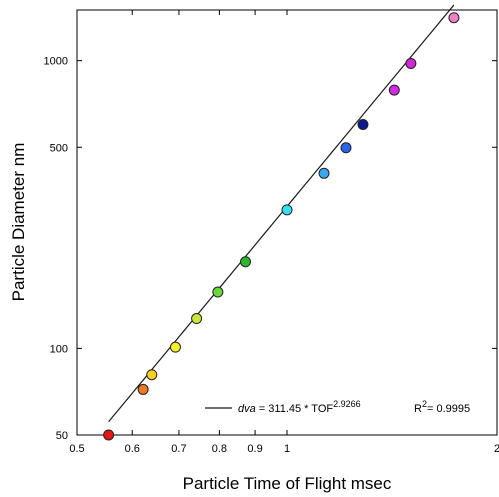 Image resolution: width=499 pixels, height=497 pixels. I want to click on legend-equation: dva = 311.45 * TOF2.9266, so click(299, 407).